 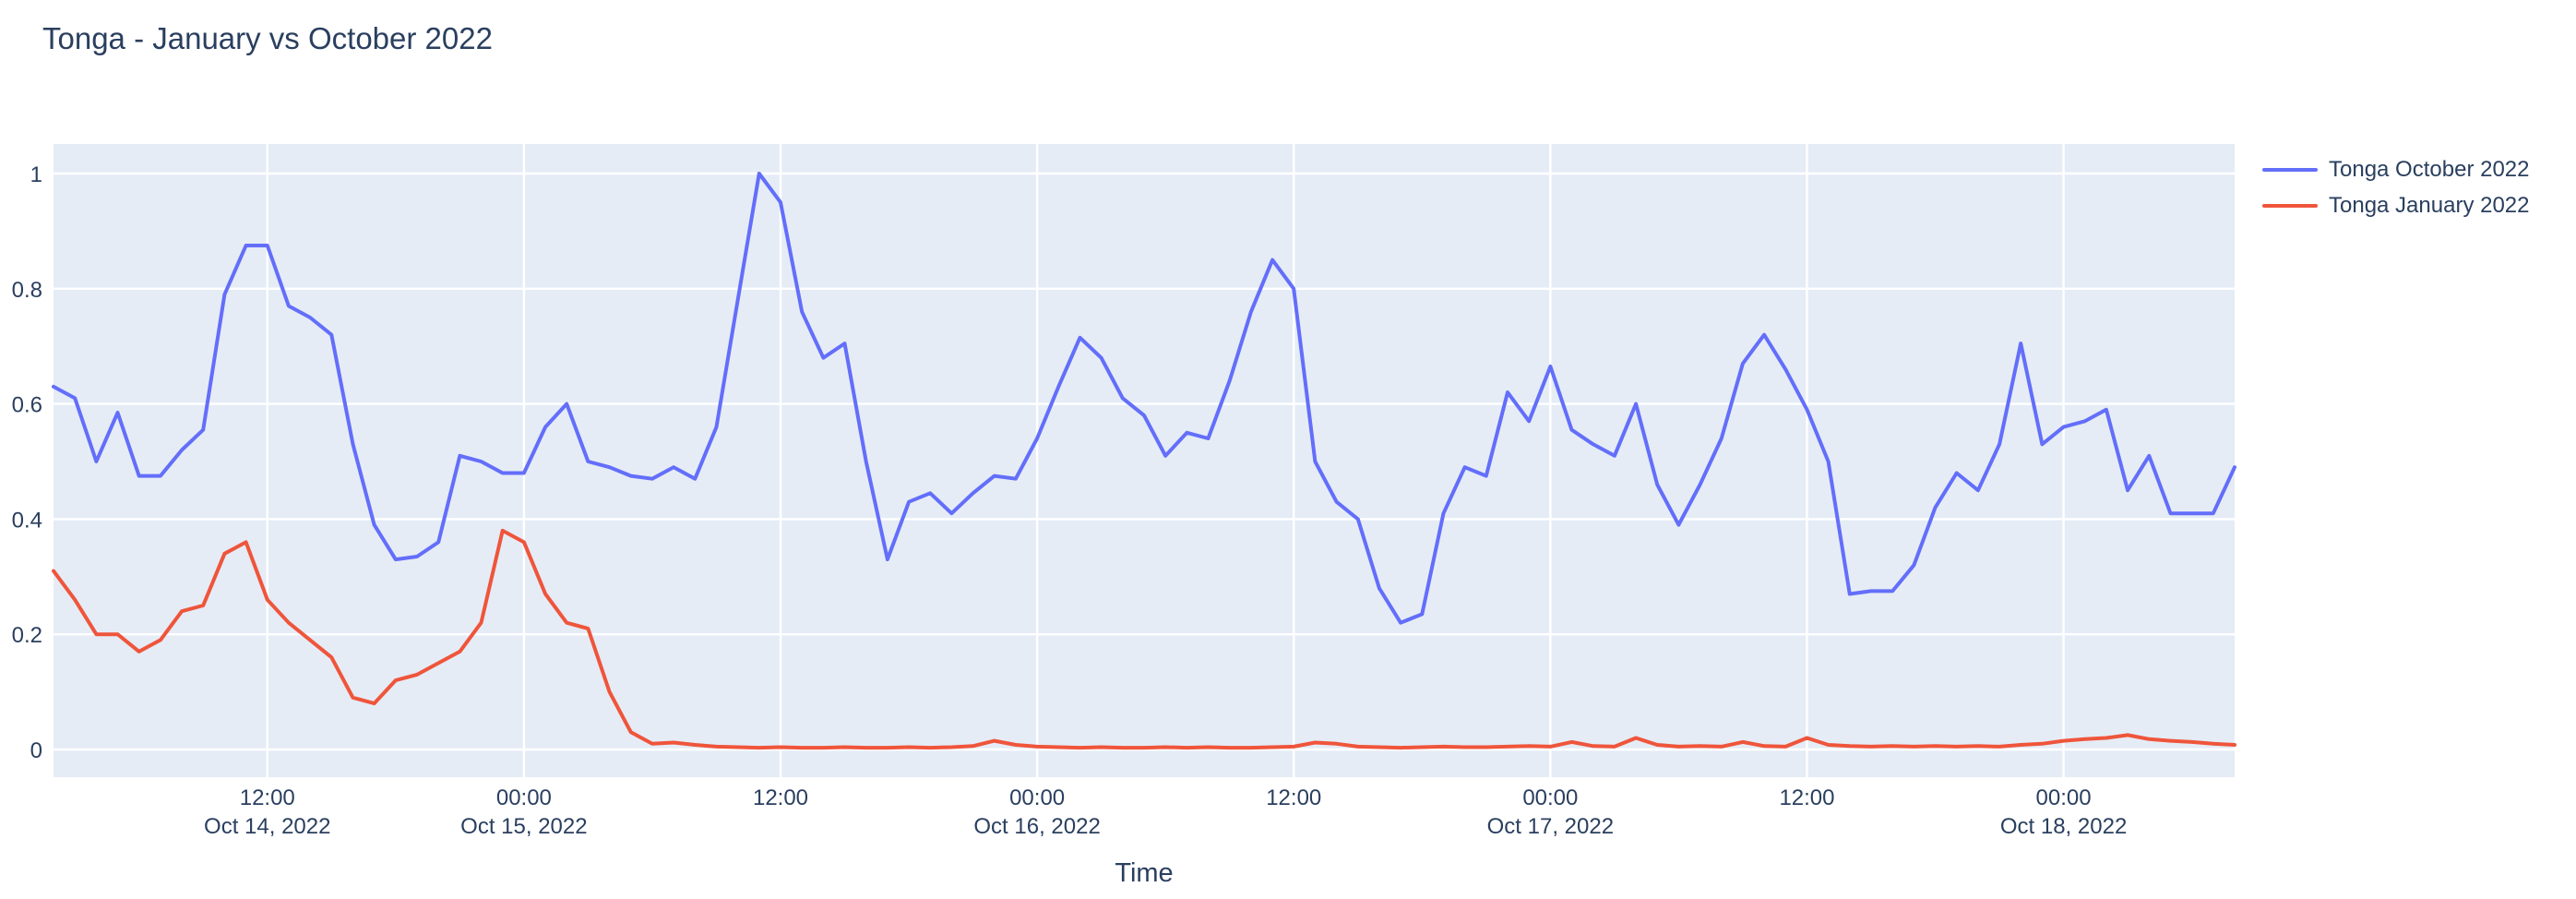 I want to click on x-tick-date-label: Oct 17, 2022, so click(x=1551, y=827).